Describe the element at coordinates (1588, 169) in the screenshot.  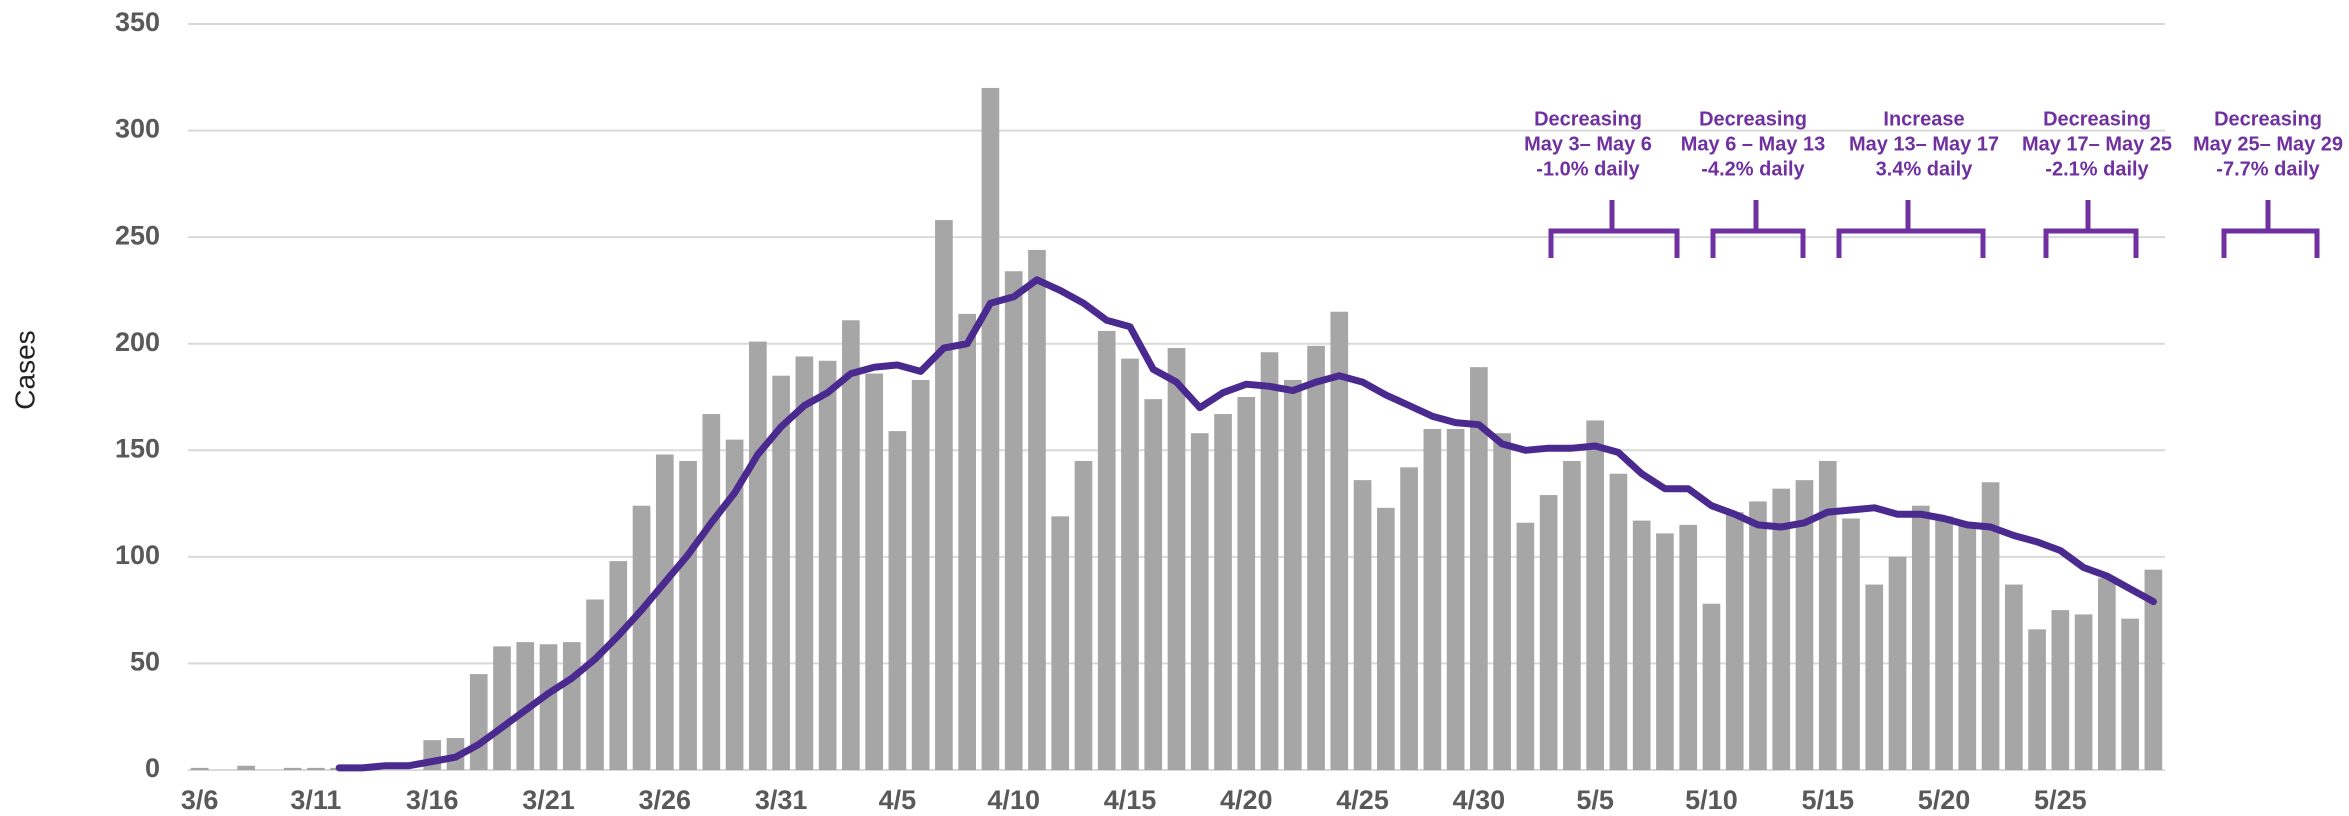
I see `annotation-text: -1.0% daily` at that location.